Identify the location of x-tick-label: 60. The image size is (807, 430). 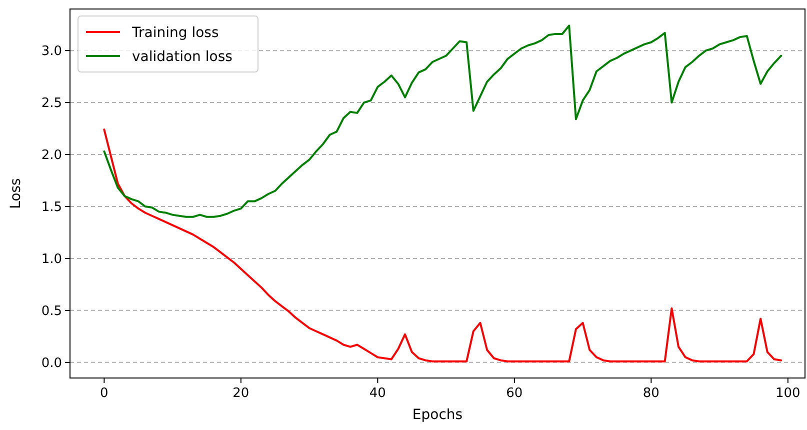
(514, 393).